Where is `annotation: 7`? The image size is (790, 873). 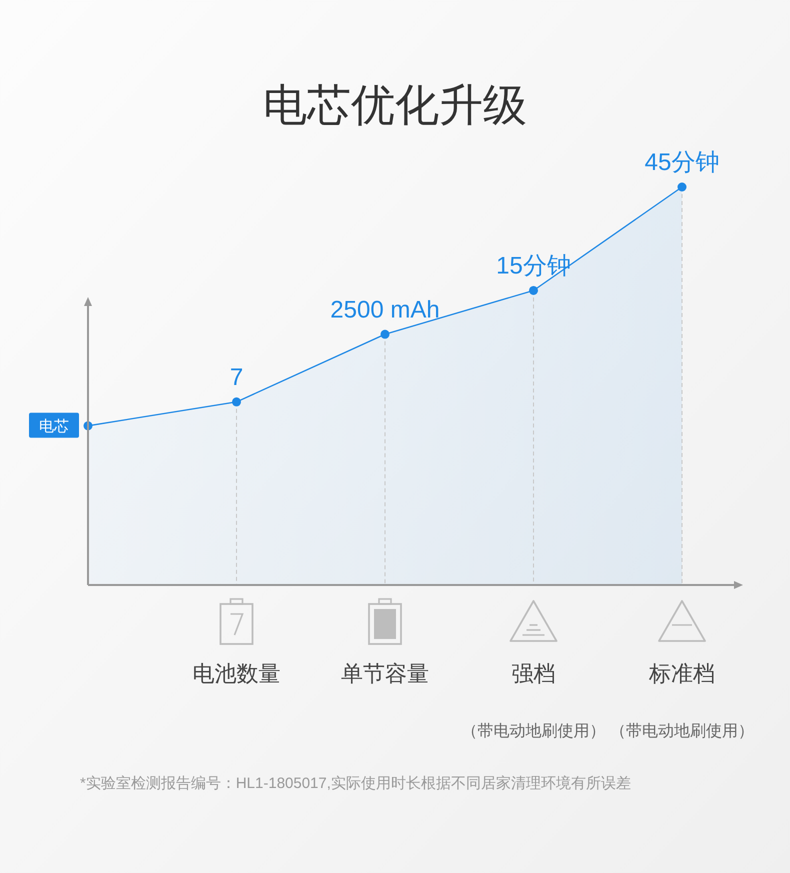
annotation: 7 is located at coordinates (237, 377).